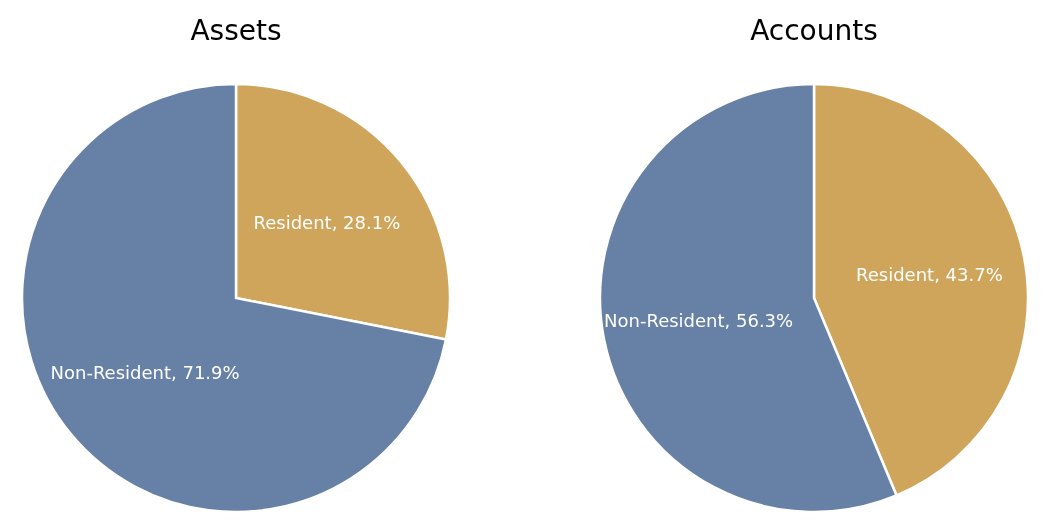  What do you see at coordinates (236, 30) in the screenshot?
I see `chart-title: Assets` at bounding box center [236, 30].